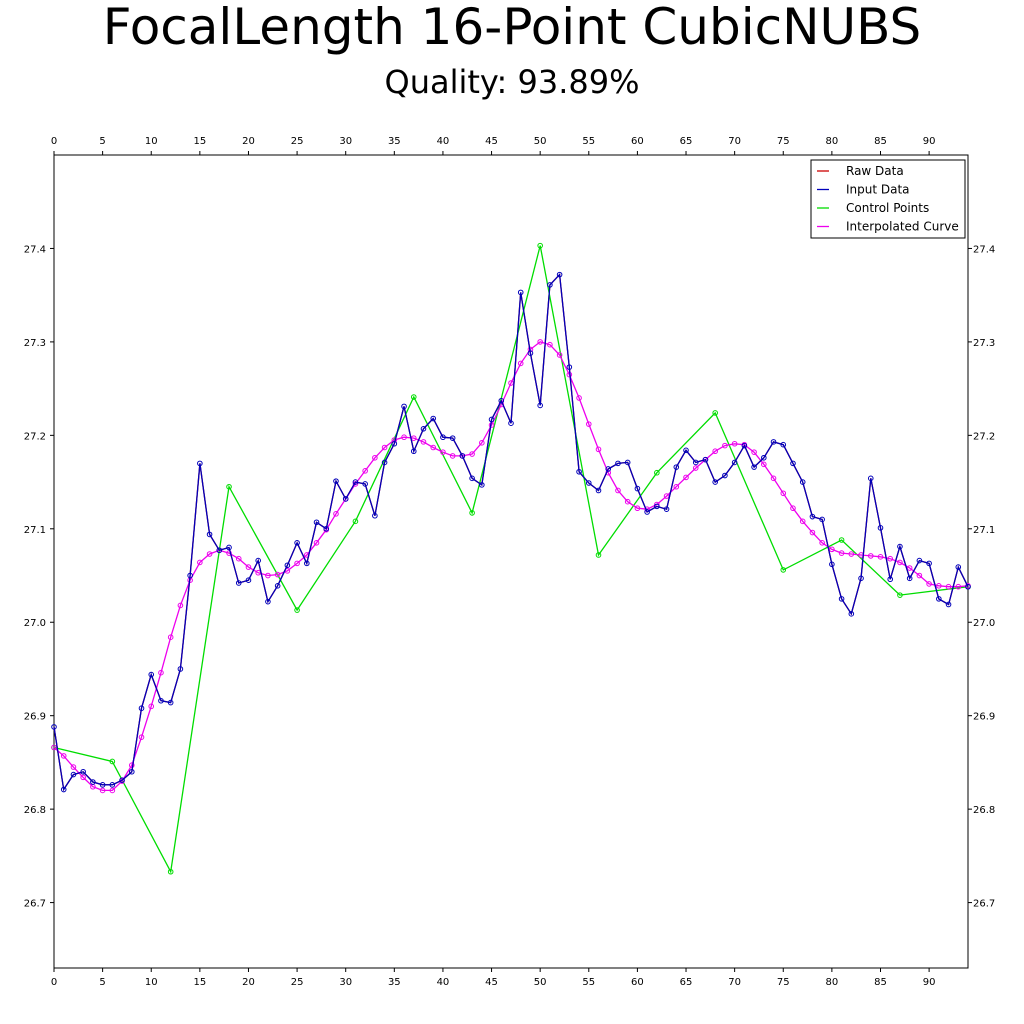 The height and width of the screenshot is (1024, 1024). Describe the element at coordinates (832, 141) in the screenshot. I see `x-tick-label-top: 80` at that location.